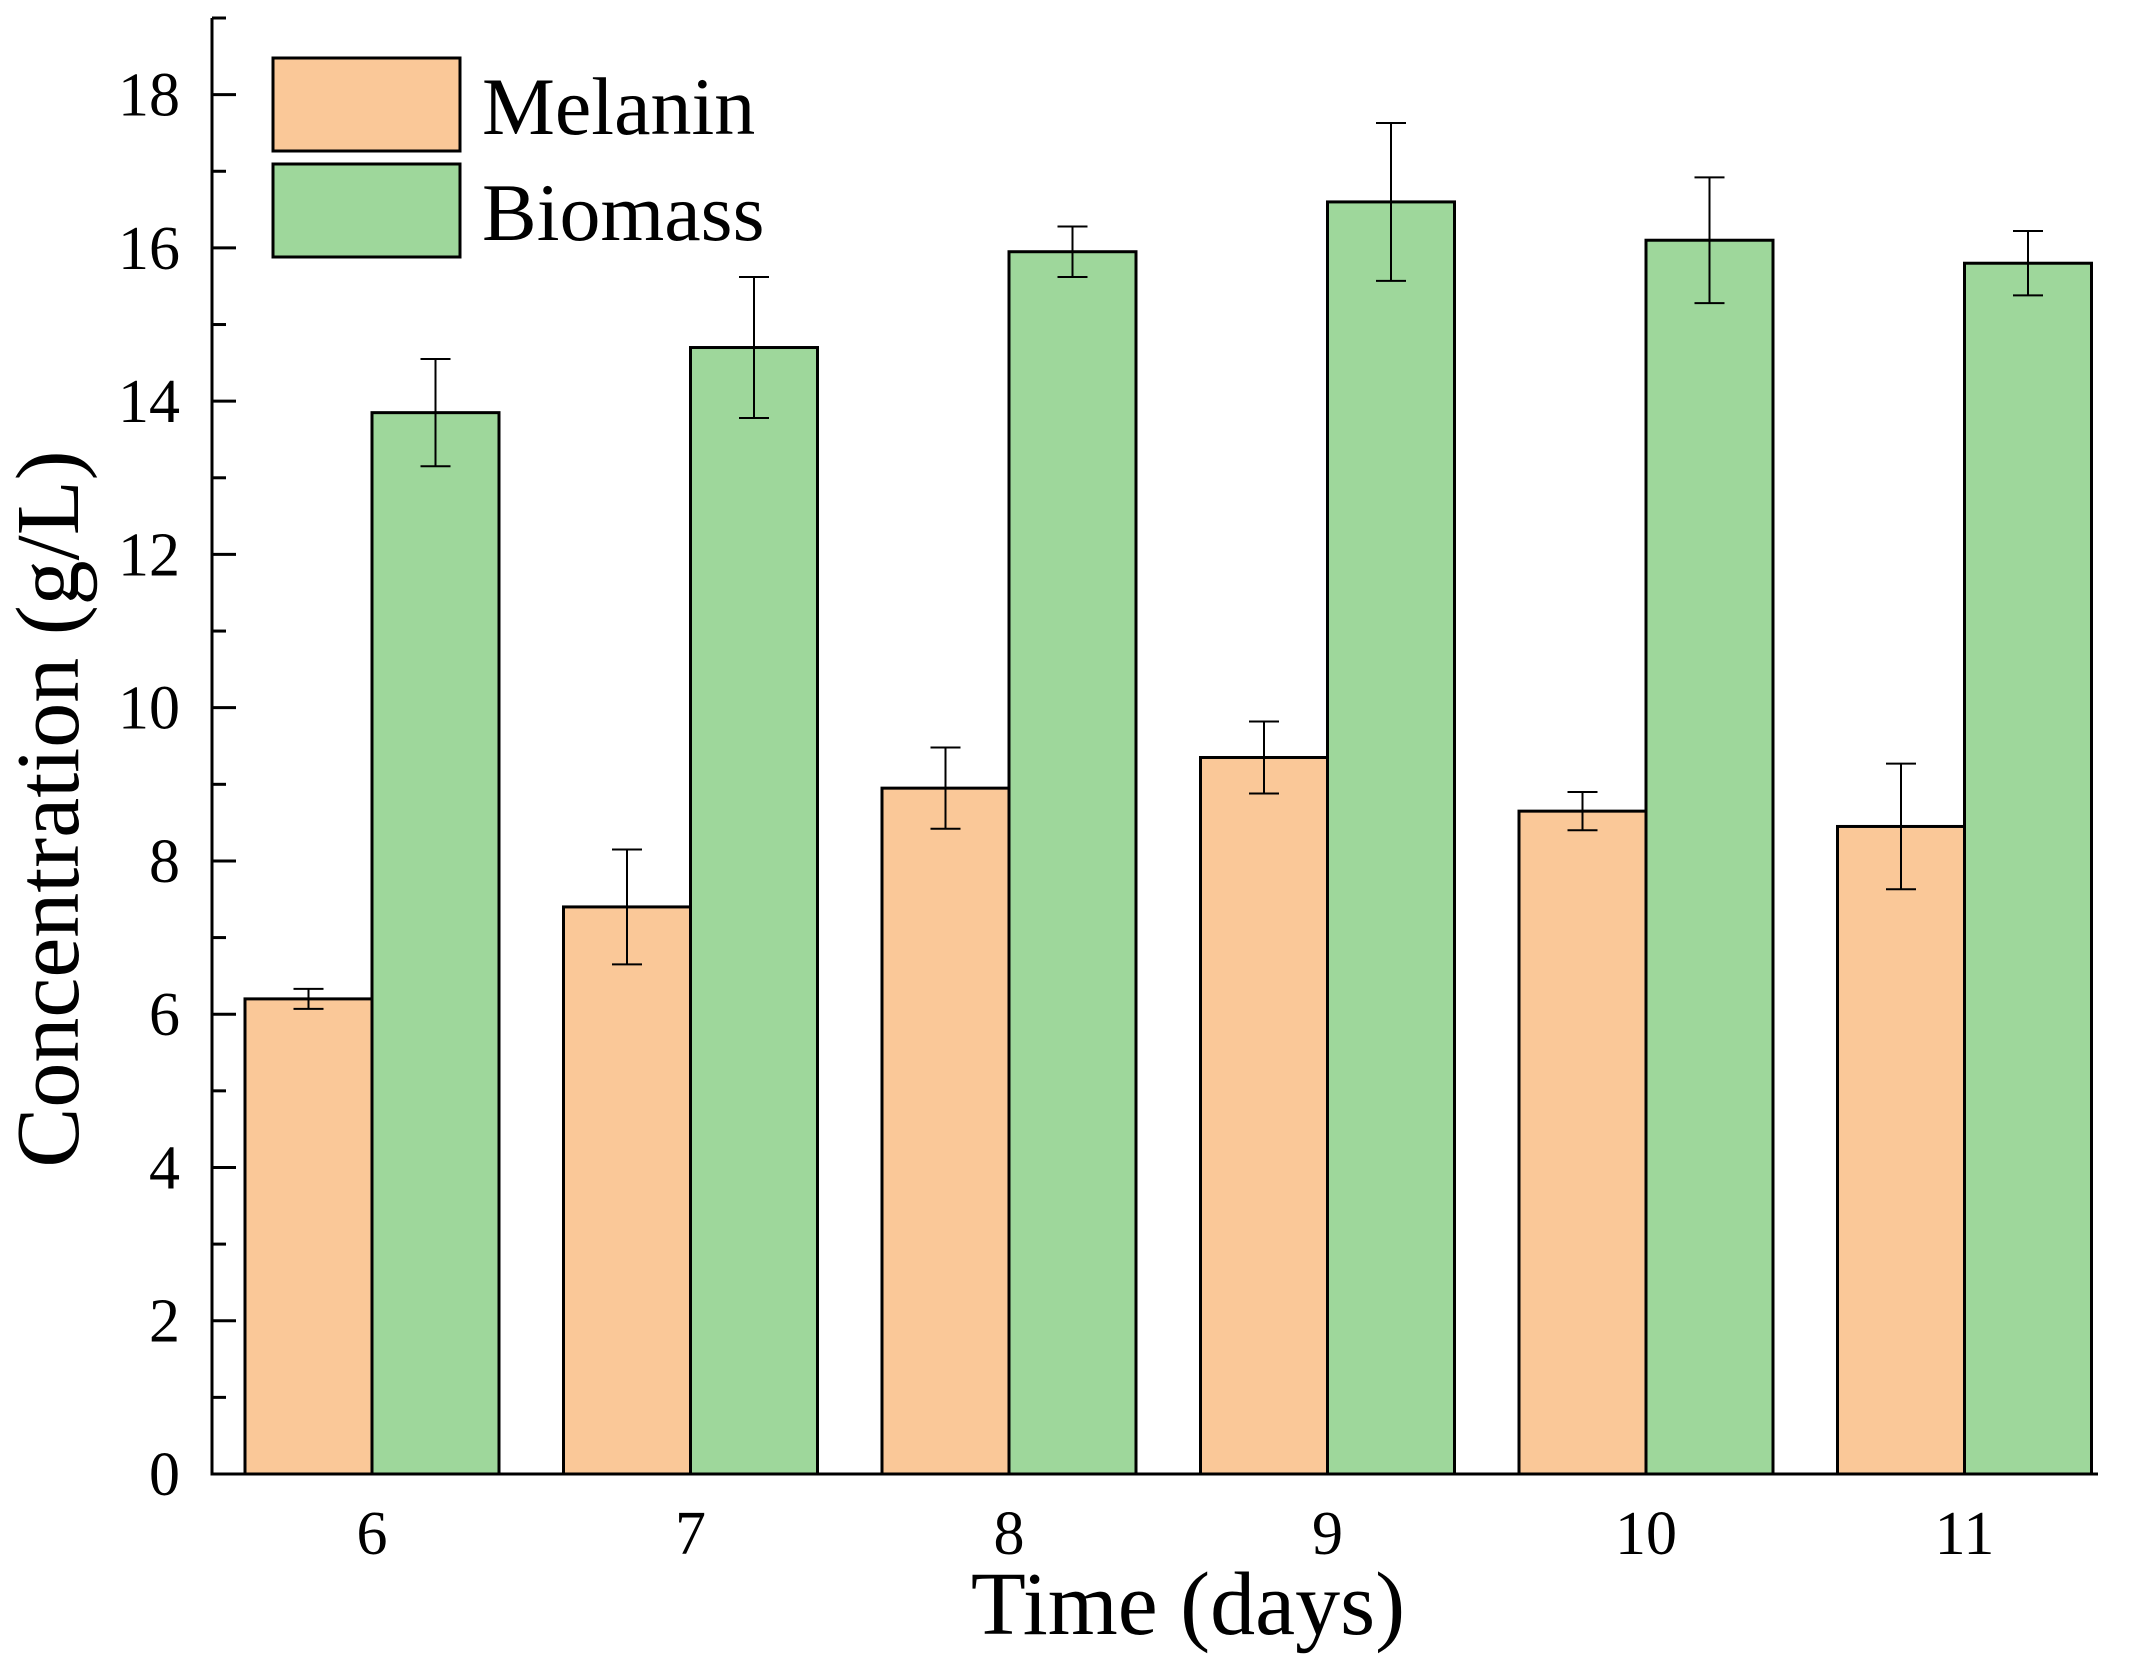 The image size is (2134, 1654). I want to click on y-tick-label-12: 12, so click(149, 555).